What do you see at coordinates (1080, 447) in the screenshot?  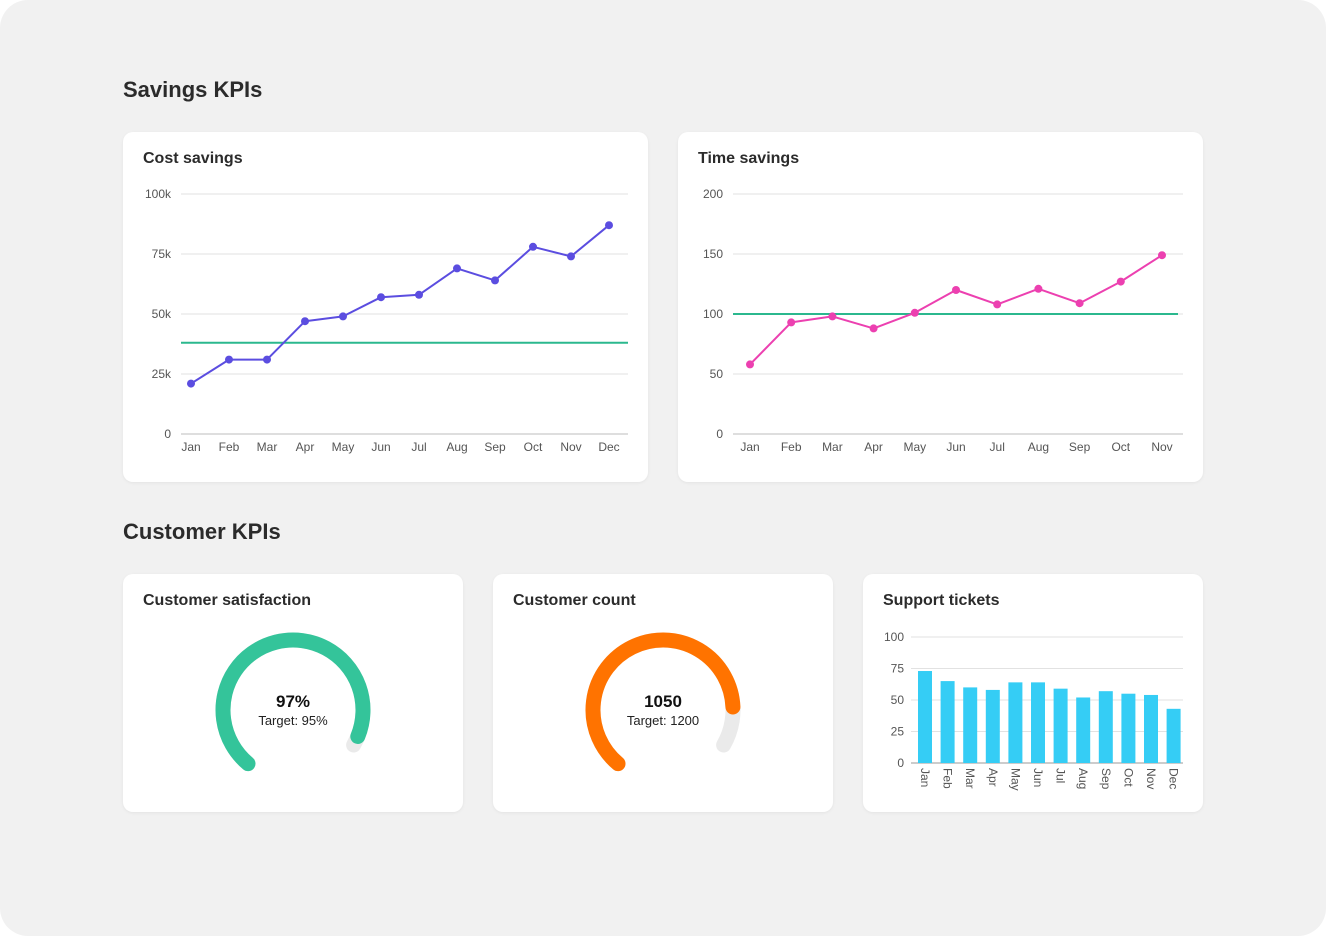 I see `x-tick-label: Sep` at bounding box center [1080, 447].